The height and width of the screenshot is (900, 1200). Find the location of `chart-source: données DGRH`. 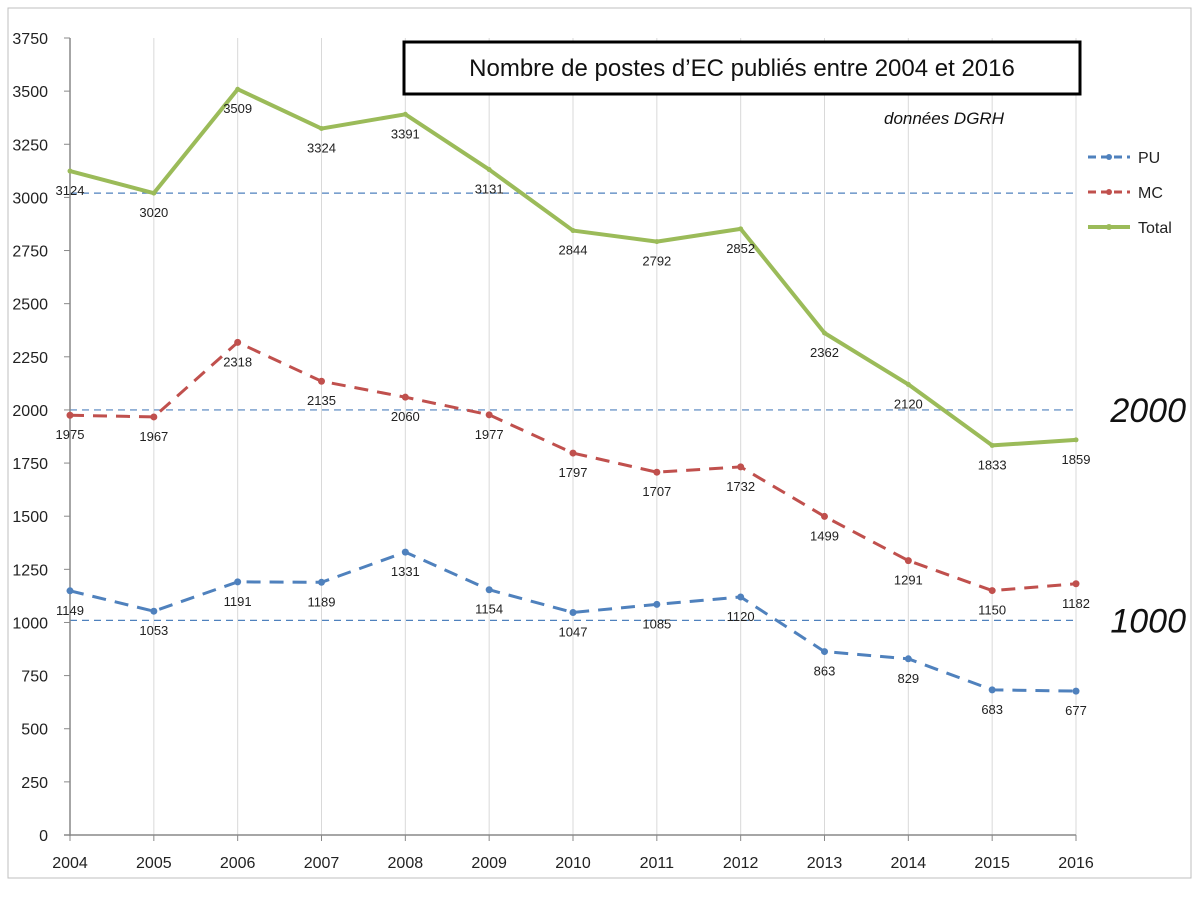

chart-source: données DGRH is located at coordinates (944, 118).